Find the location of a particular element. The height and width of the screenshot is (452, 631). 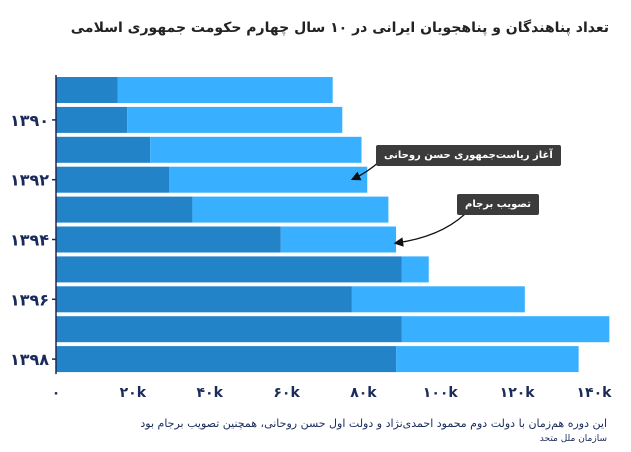

x-tick-label: ۱۰۰k is located at coordinates (441, 393).